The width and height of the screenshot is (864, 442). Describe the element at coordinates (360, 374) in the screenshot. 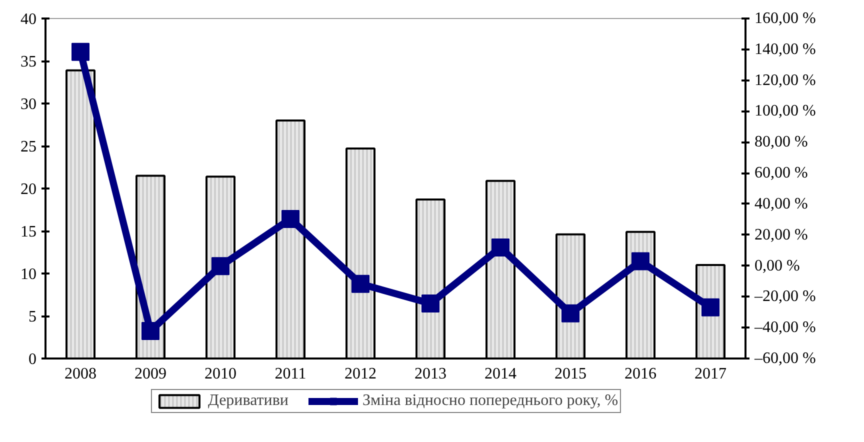

I see `x-tick-label: 2012` at that location.